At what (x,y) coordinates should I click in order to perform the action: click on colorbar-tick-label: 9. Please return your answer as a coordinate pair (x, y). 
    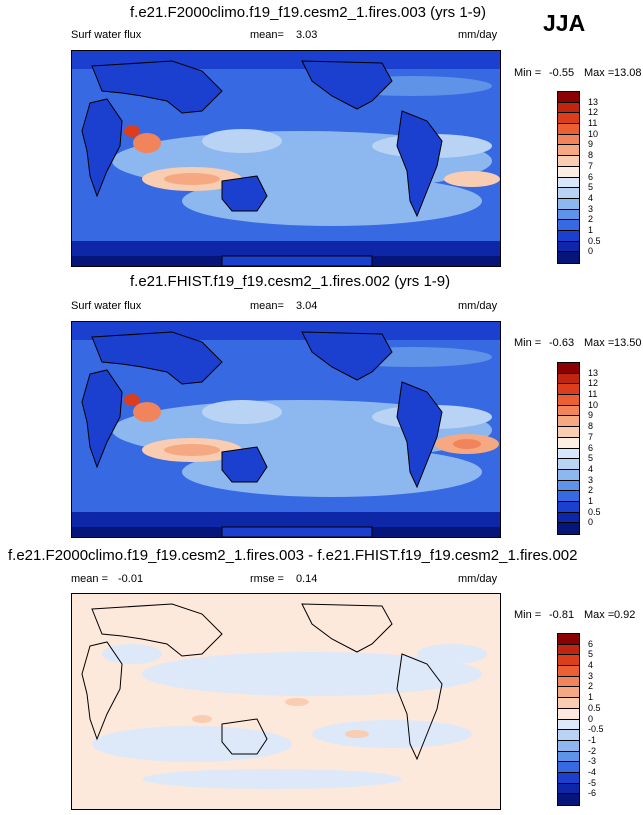
    Looking at the image, I should click on (591, 144).